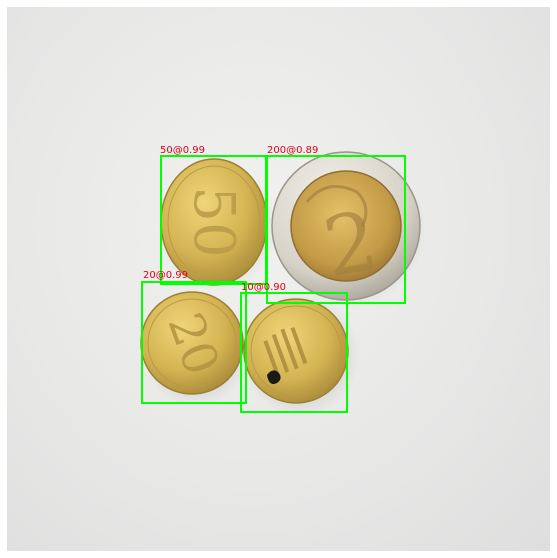  Describe the element at coordinates (293, 150) in the screenshot. I see `detection-label-200: 200@0.89` at that location.